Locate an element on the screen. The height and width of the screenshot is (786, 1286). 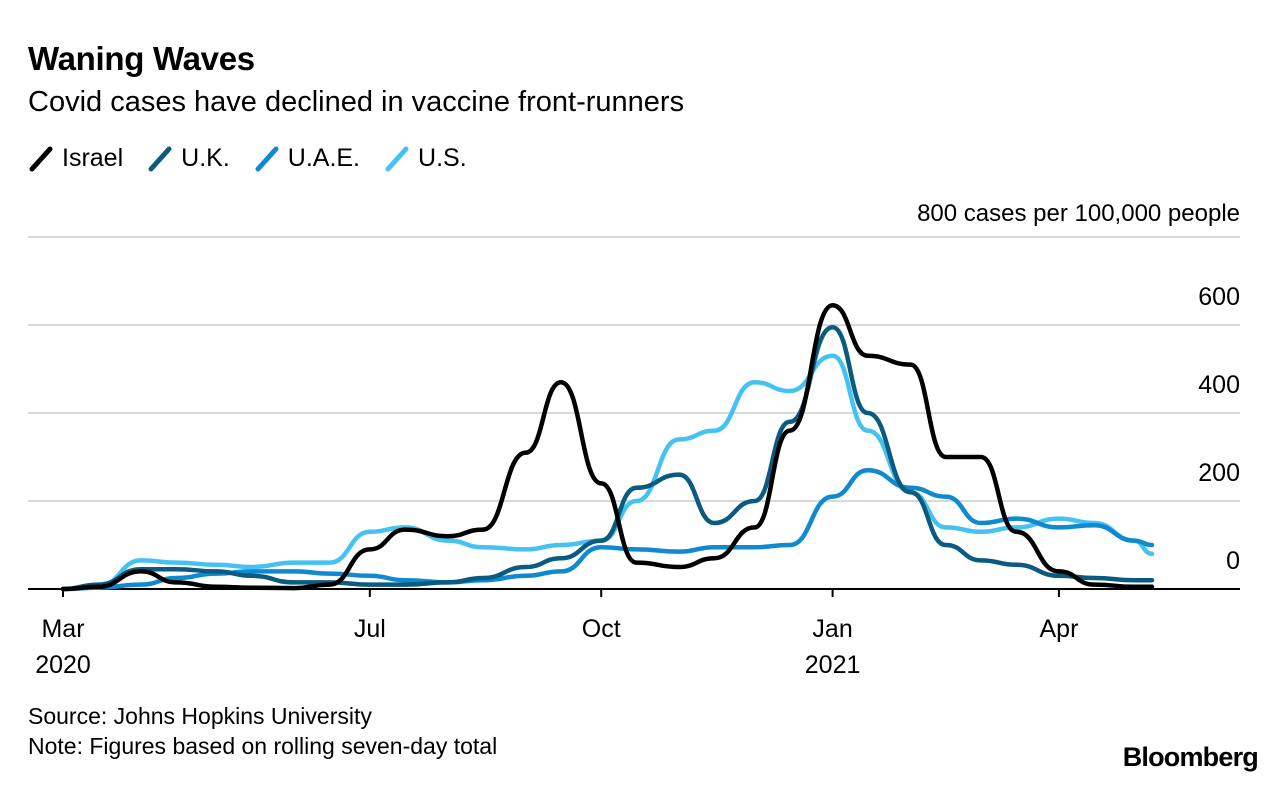
legend-swatch-us is located at coordinates (397, 158).